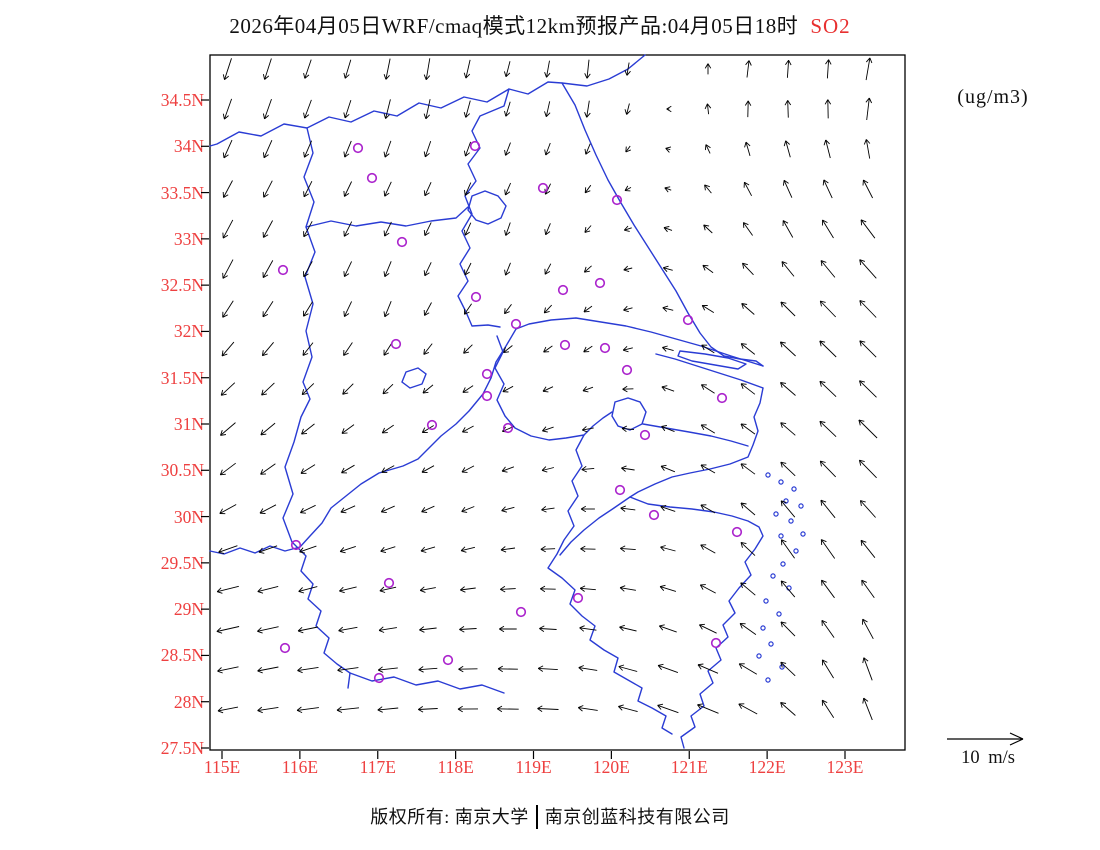  I want to click on x-axis-tick-label: 120E, so click(611, 767).